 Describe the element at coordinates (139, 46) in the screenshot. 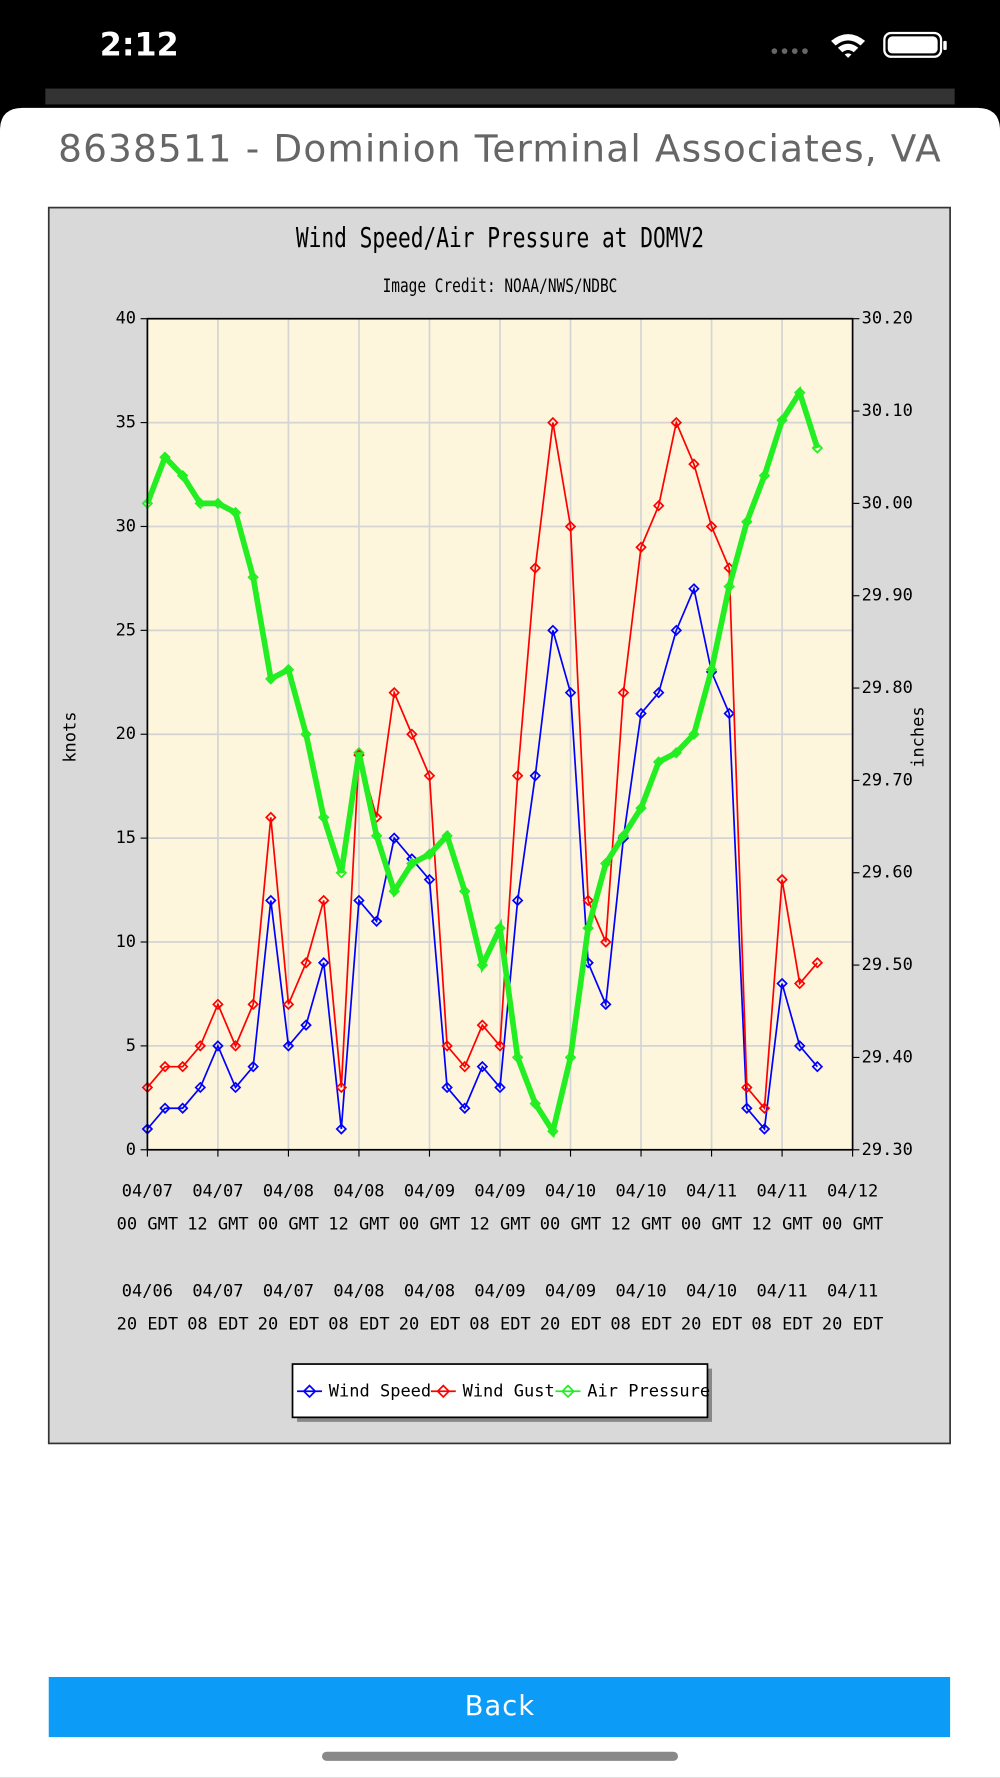

I see `status-time: 2:12` at that location.